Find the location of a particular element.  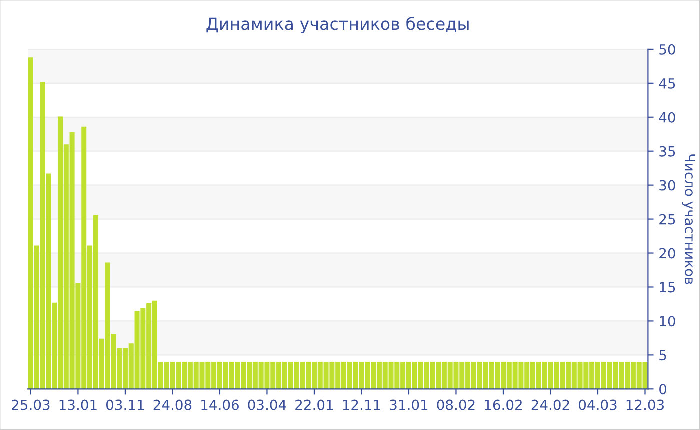

y-tick-label: 25 is located at coordinates (668, 219).